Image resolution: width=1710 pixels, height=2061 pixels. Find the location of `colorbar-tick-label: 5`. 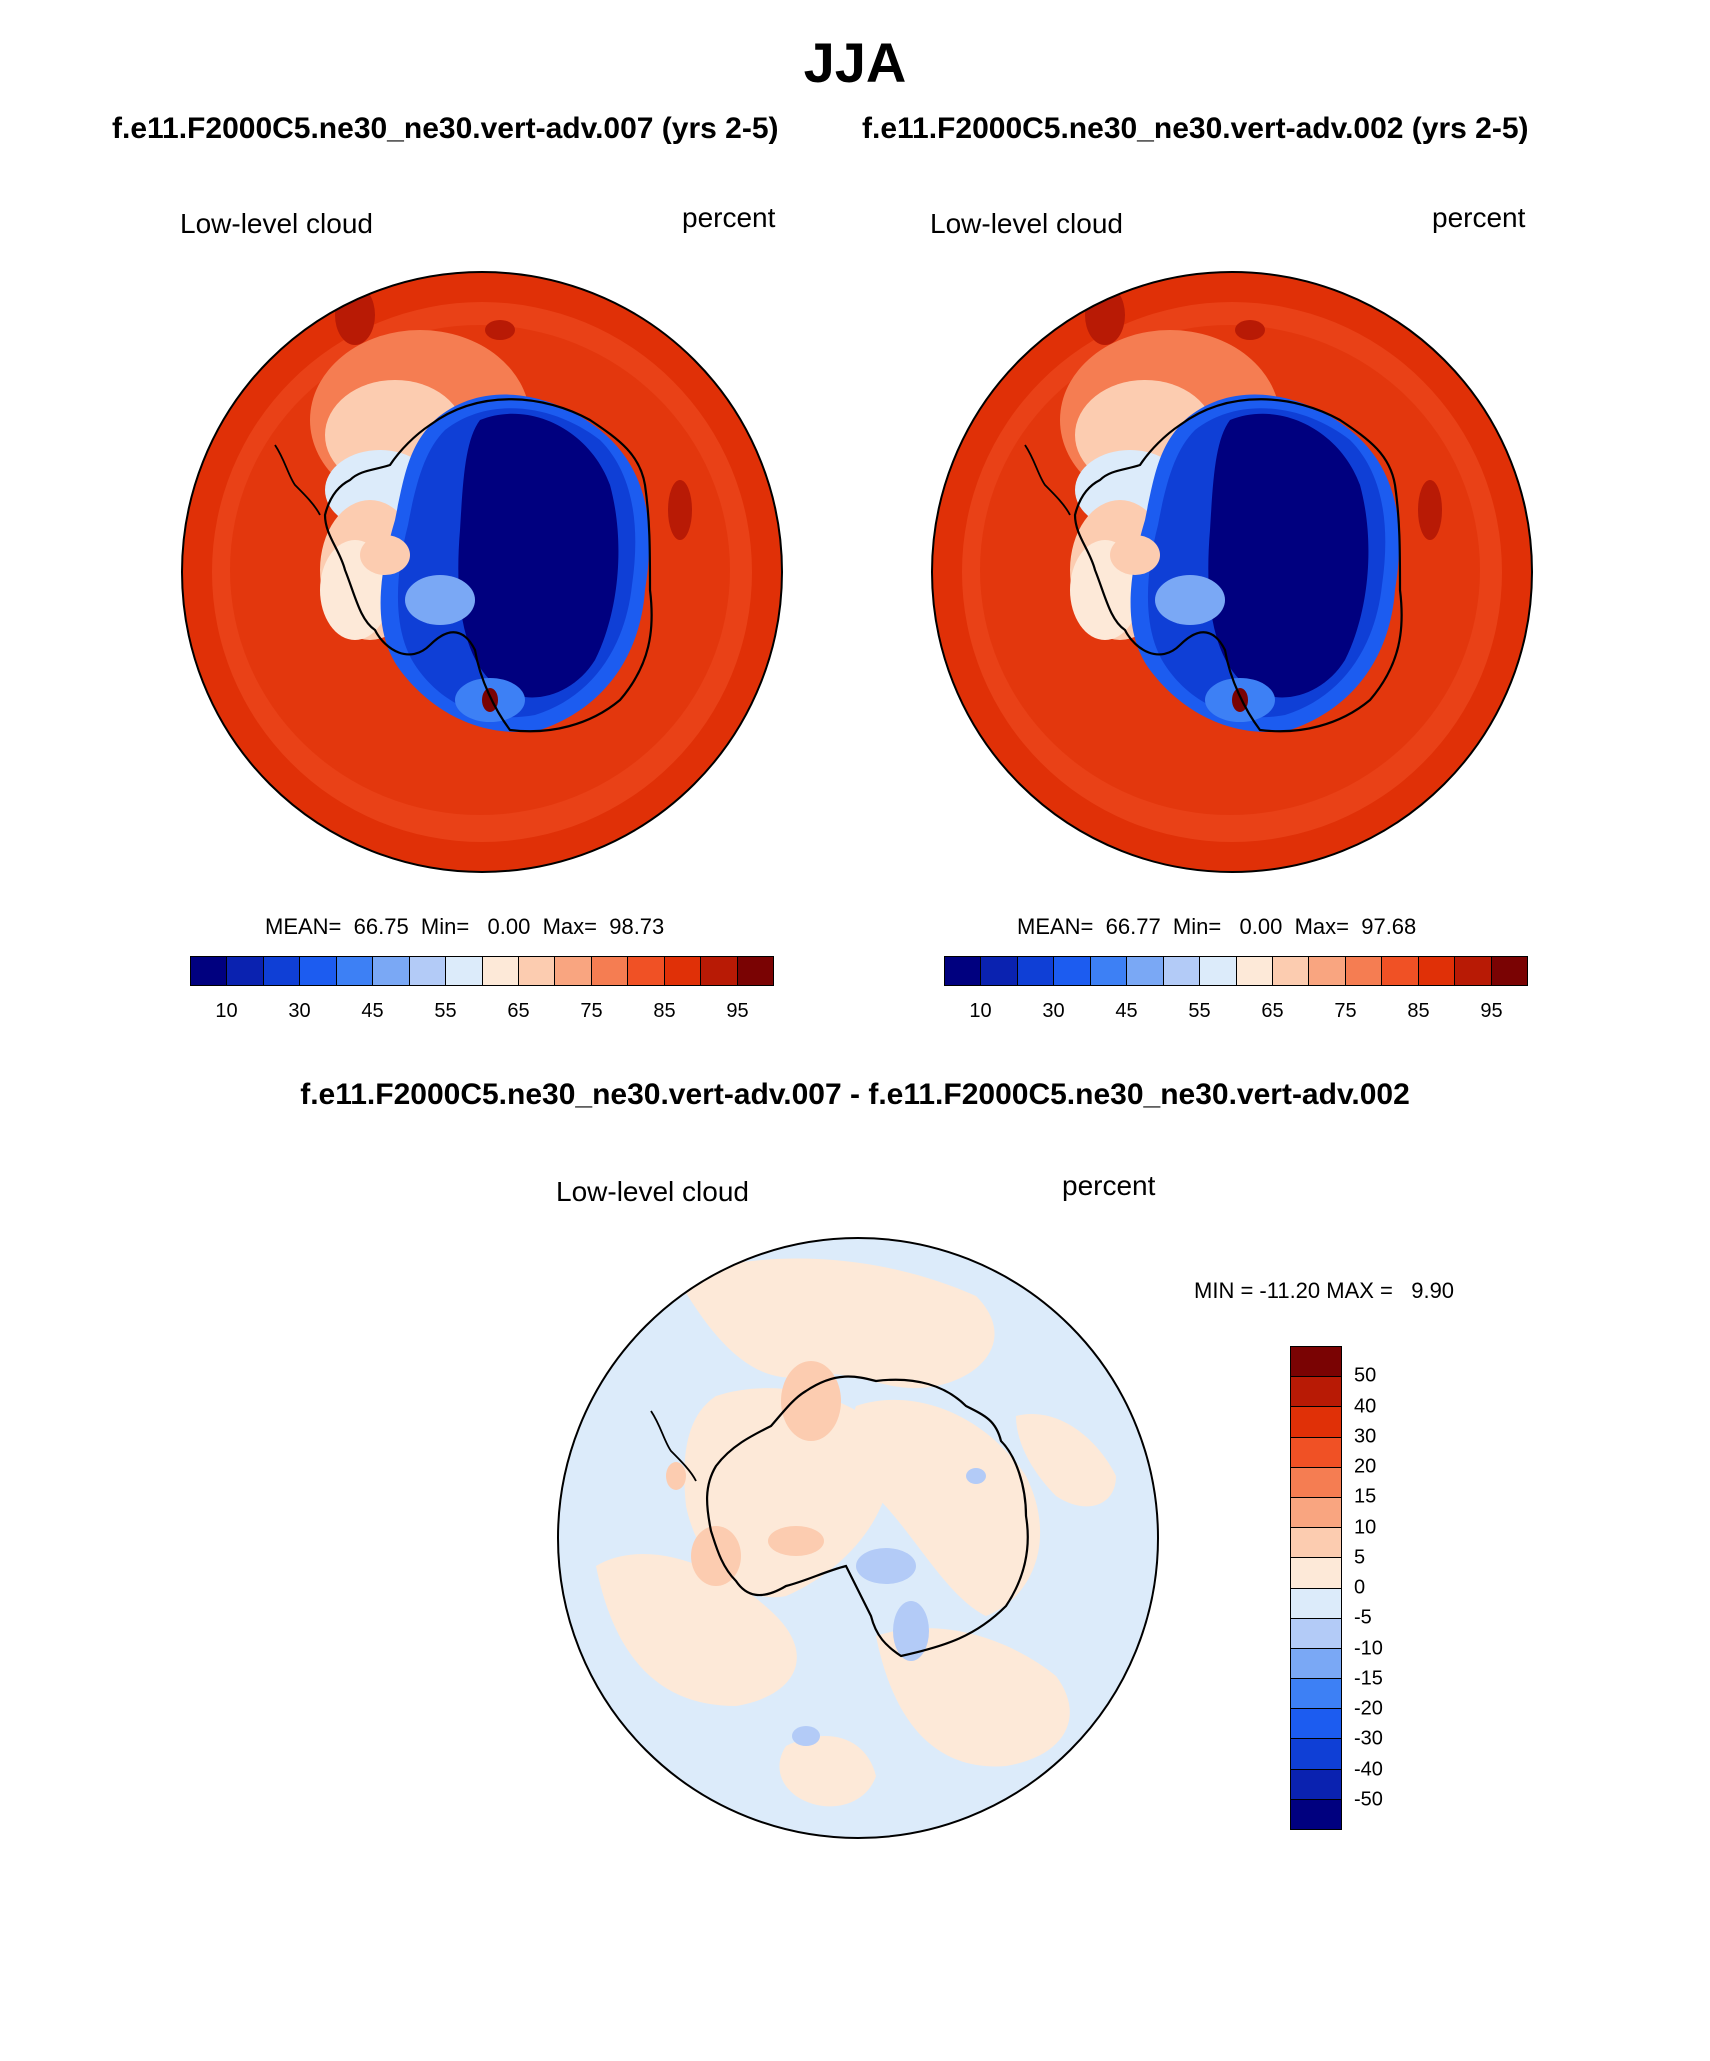

colorbar-tick-label: 5 is located at coordinates (1360, 1557).